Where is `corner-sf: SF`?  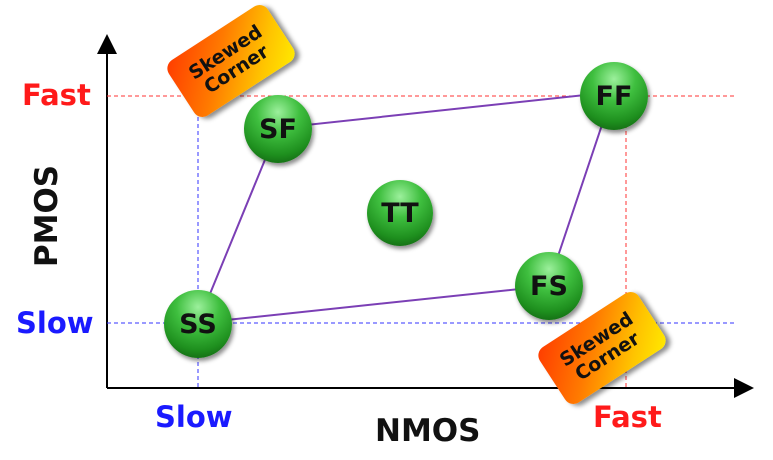 corner-sf: SF is located at coordinates (278, 129).